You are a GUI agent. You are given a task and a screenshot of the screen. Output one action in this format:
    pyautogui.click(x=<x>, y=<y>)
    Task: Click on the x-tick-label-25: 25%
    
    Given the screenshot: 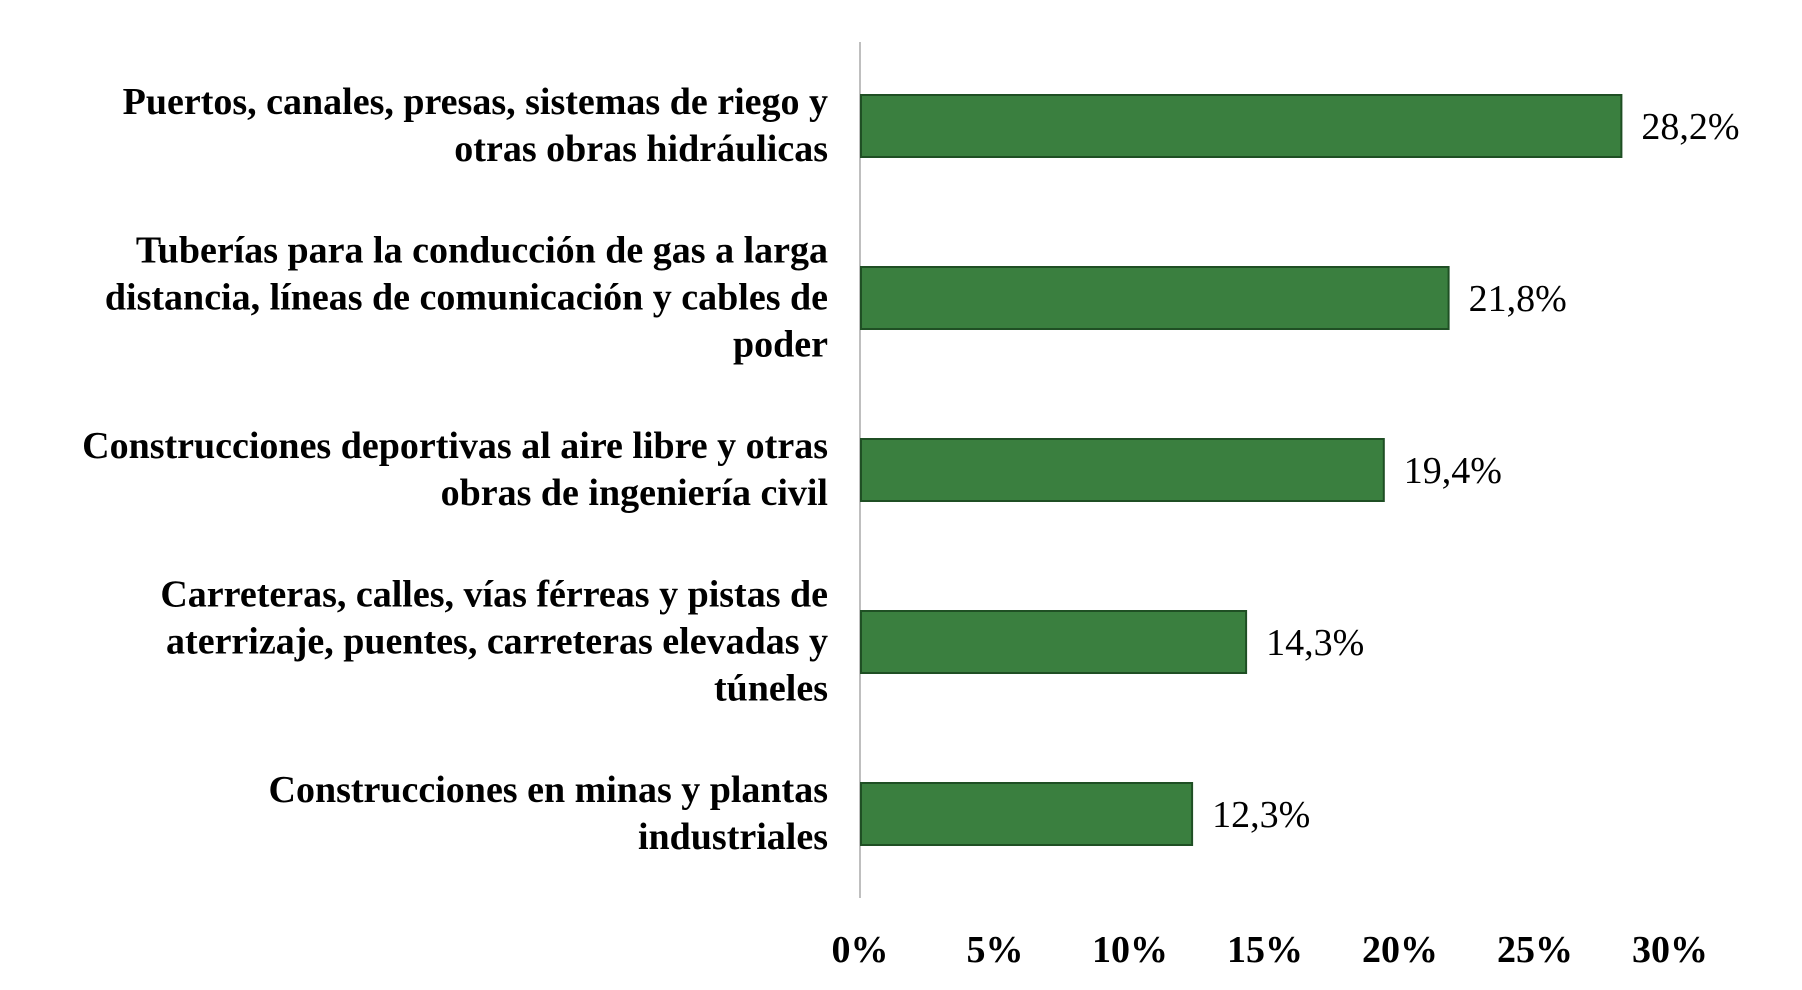 What is the action you would take?
    pyautogui.click(x=1535, y=950)
    